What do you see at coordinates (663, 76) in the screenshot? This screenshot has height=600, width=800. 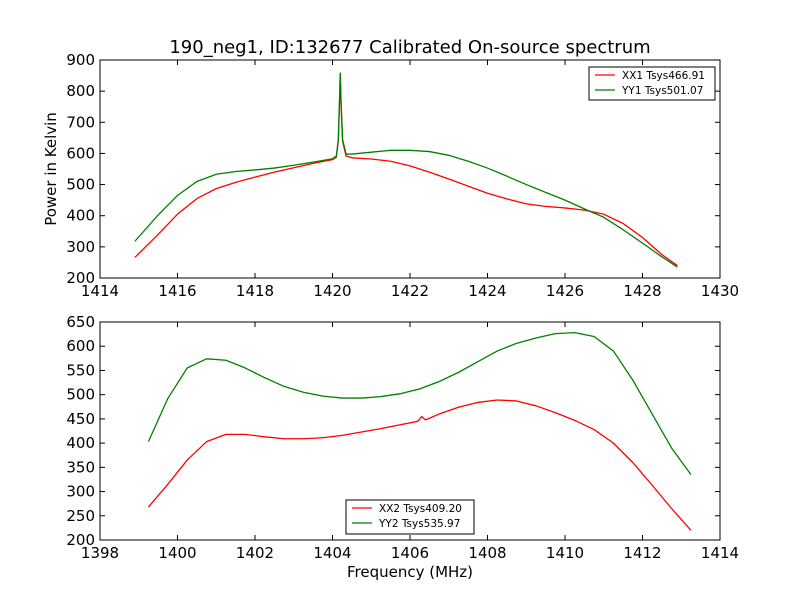 I see `legend-label: XX1 Tsys466.91` at bounding box center [663, 76].